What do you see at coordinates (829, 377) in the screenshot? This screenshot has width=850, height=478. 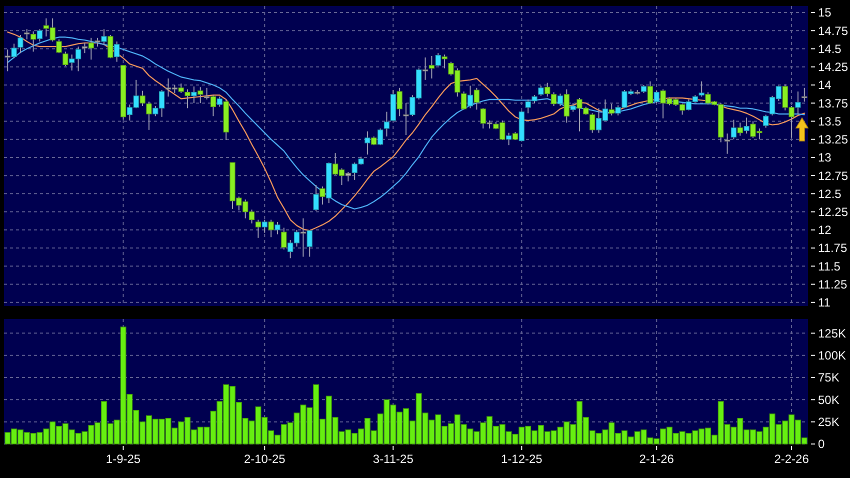 I see `y-tick-label: 75K` at bounding box center [829, 377].